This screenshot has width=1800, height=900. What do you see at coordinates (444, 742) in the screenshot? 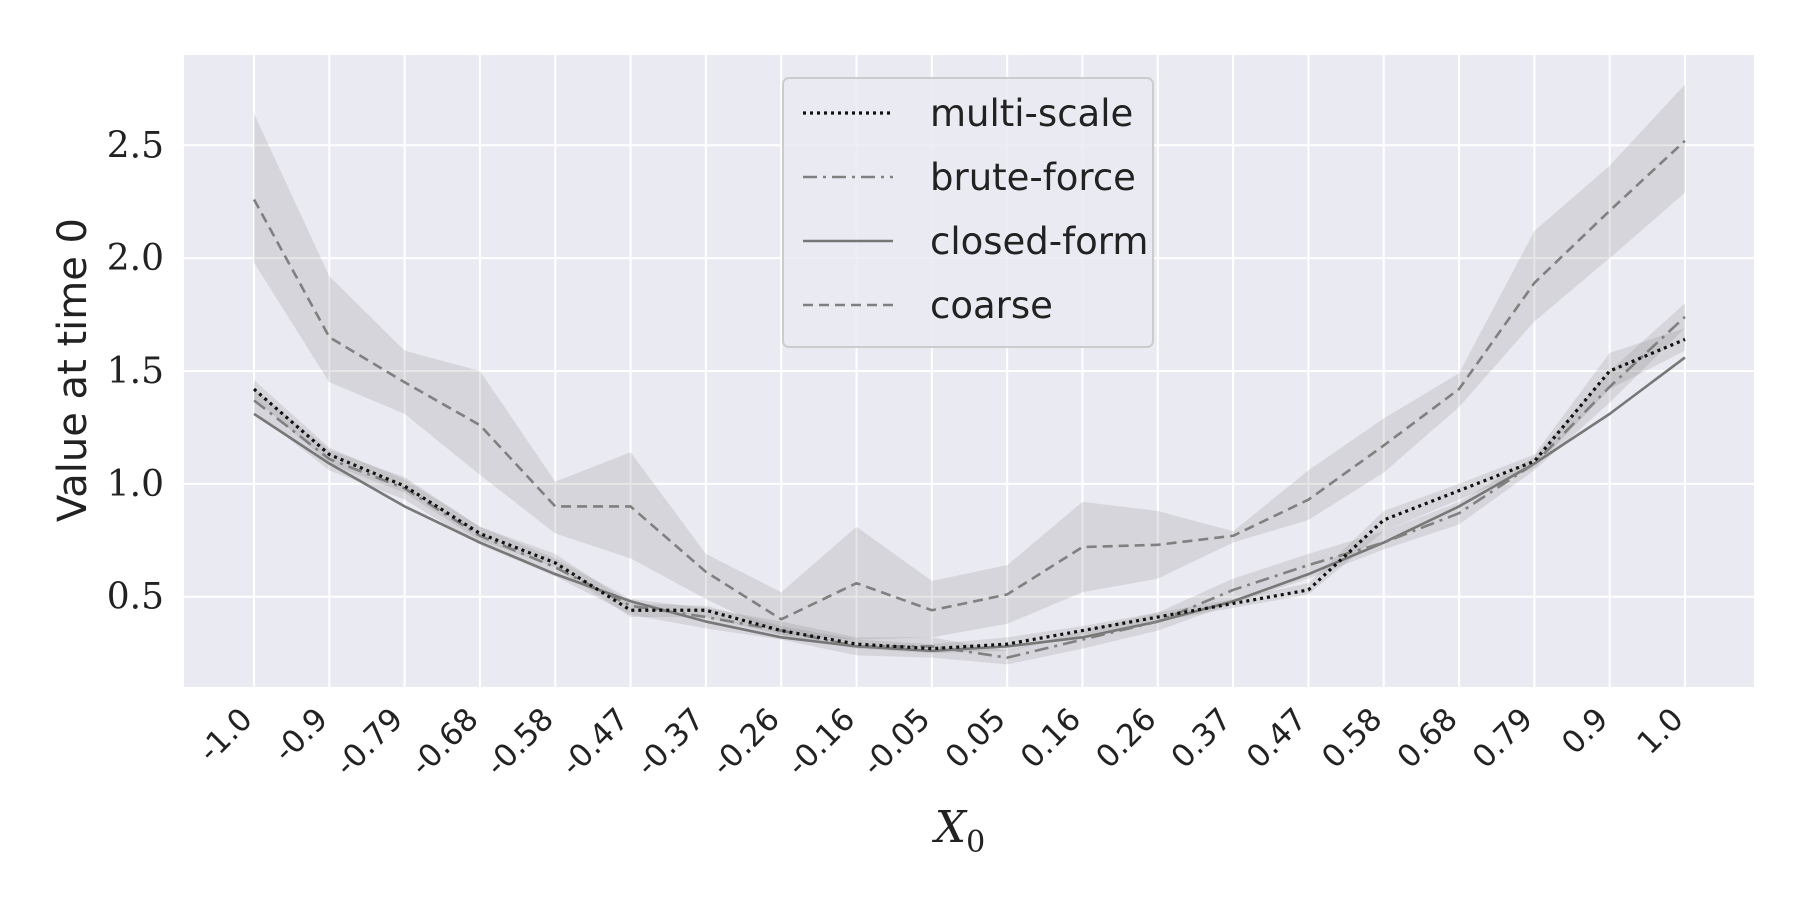
I see `x-tick-label: -0.68` at bounding box center [444, 742].